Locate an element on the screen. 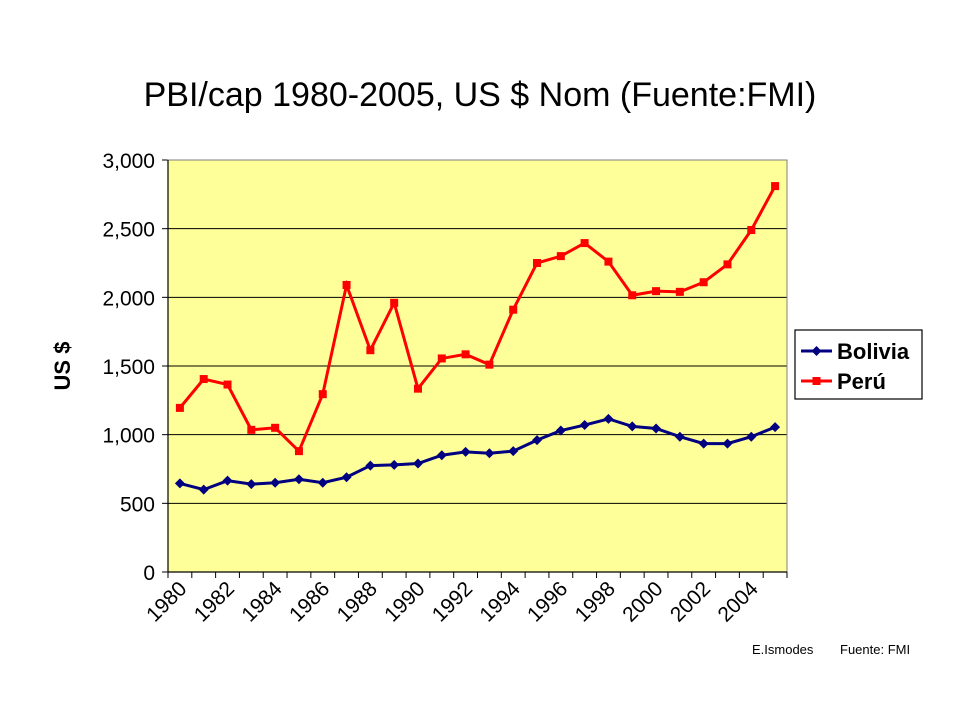  x-tick-label: 2002 is located at coordinates (690, 601).